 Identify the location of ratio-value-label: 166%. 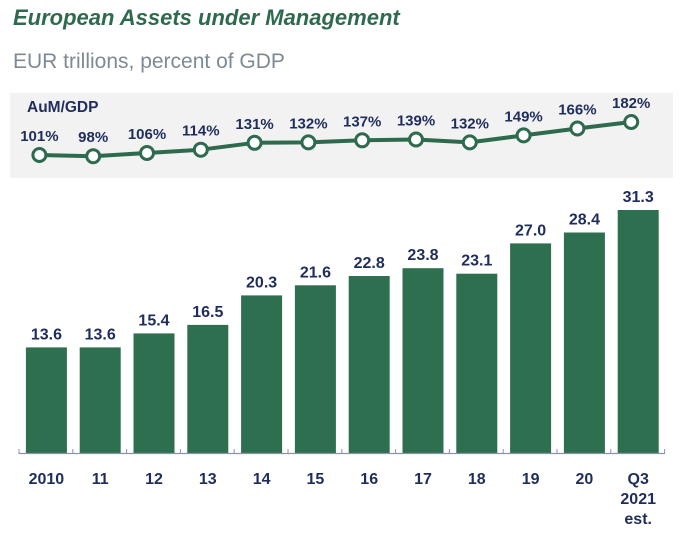
(577, 110).